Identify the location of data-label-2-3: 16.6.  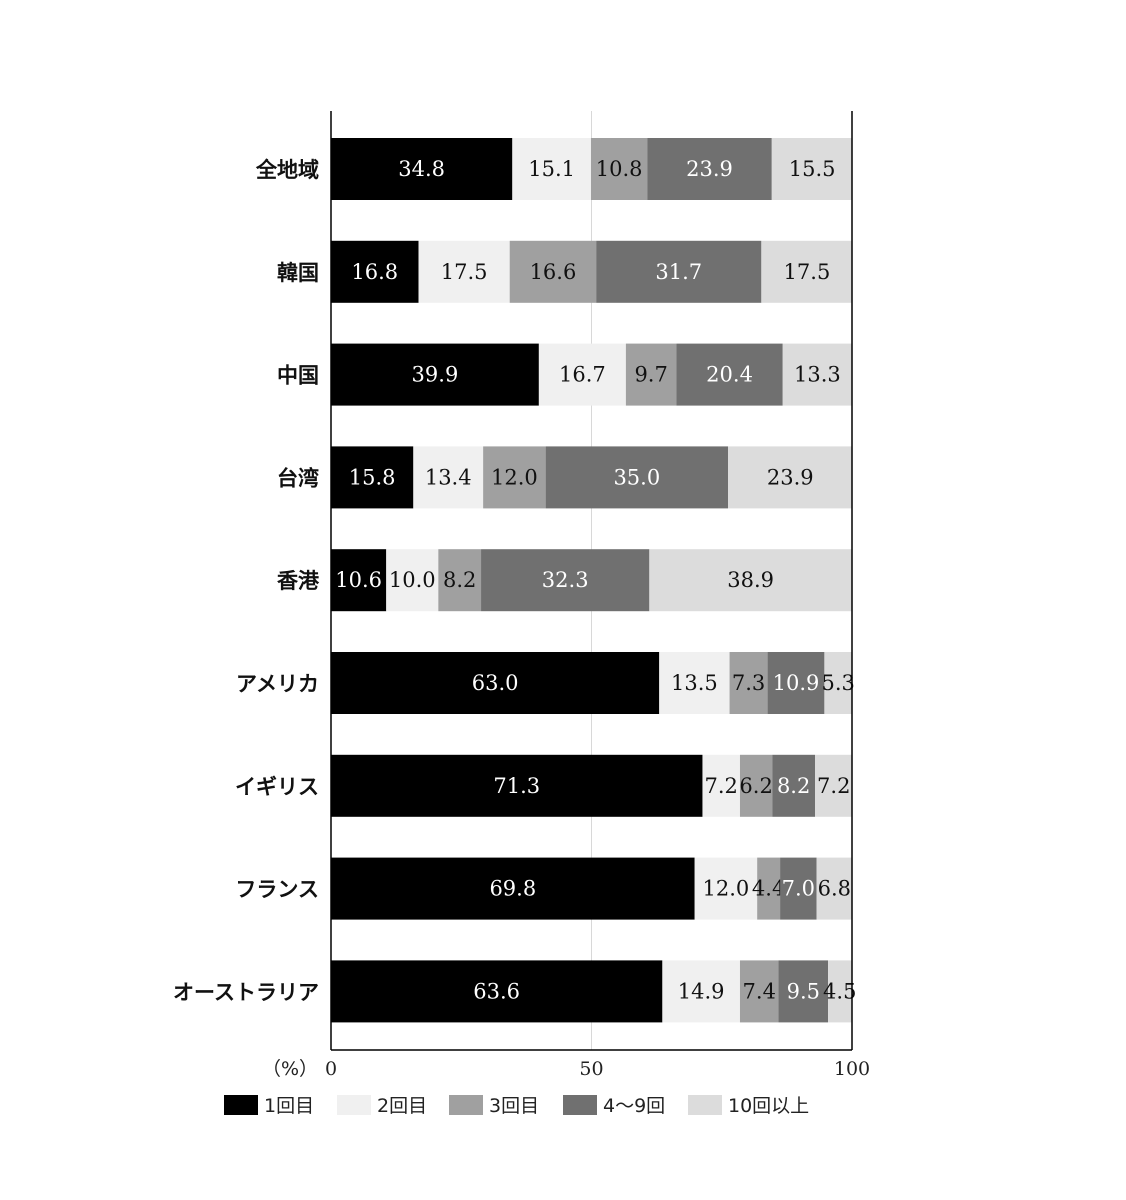
(553, 272).